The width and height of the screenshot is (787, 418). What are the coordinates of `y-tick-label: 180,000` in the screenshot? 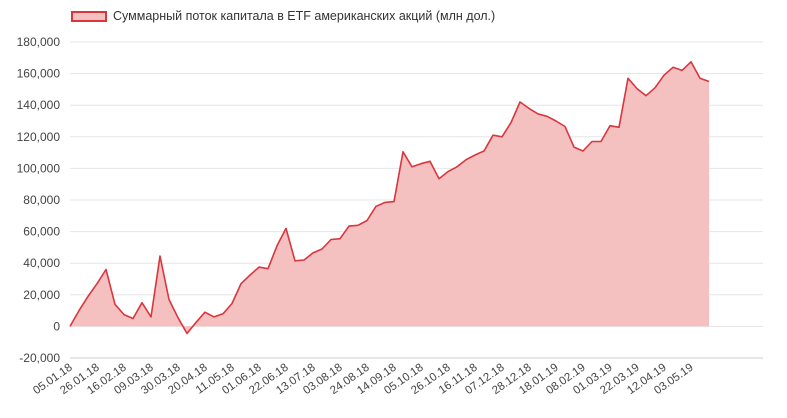 It's located at (39, 42).